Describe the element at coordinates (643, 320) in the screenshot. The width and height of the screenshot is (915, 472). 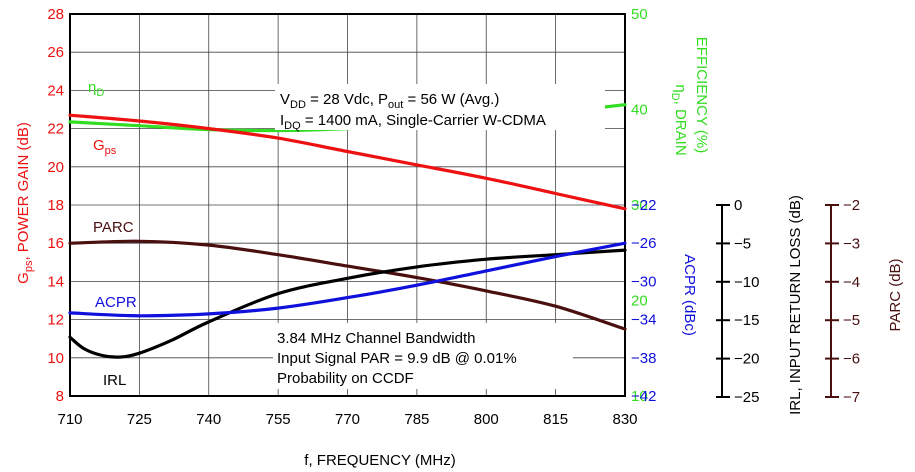
I see `y-tick-acpr: −34` at that location.